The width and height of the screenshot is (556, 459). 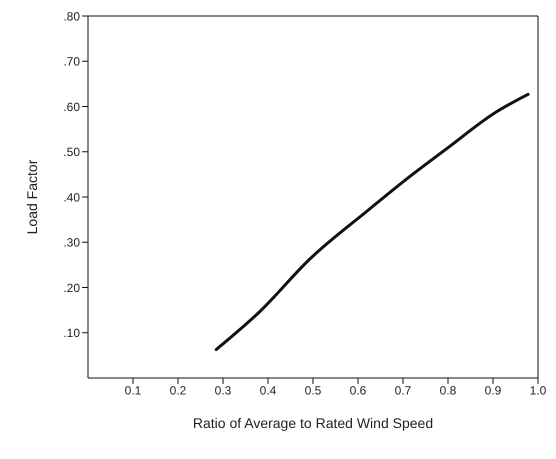 I want to click on x-axis-title: Ratio of Average to Rated Wind Speed, so click(x=313, y=423).